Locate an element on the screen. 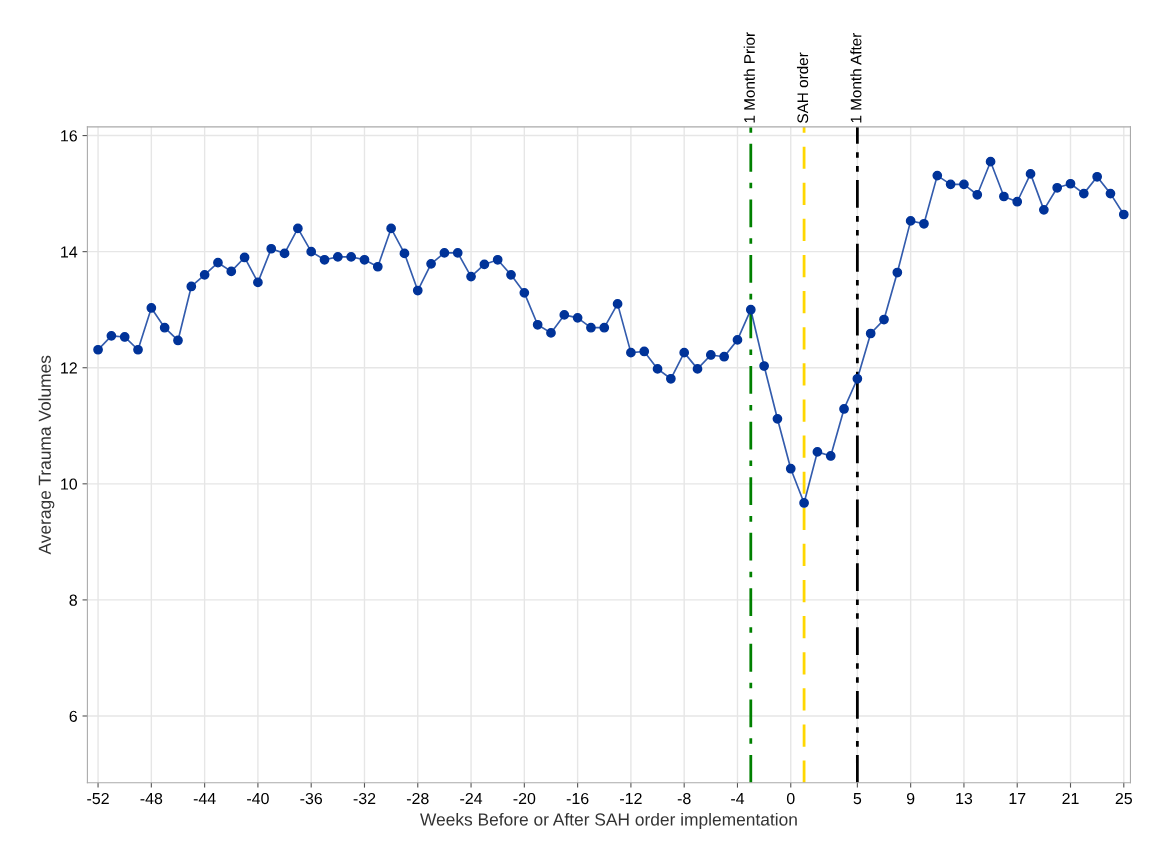  x-tick-label: -44 is located at coordinates (204, 799).